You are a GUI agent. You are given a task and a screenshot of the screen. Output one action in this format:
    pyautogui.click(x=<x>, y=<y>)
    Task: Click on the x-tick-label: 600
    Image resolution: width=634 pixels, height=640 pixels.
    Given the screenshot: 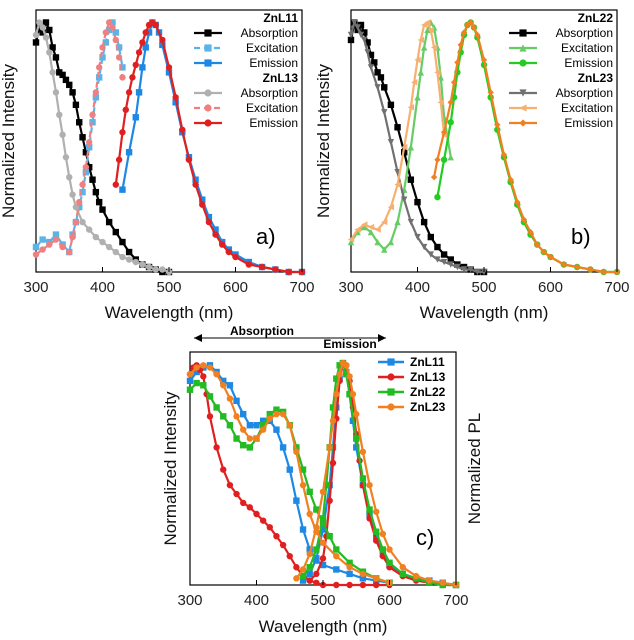 What is the action you would take?
    pyautogui.click(x=389, y=600)
    